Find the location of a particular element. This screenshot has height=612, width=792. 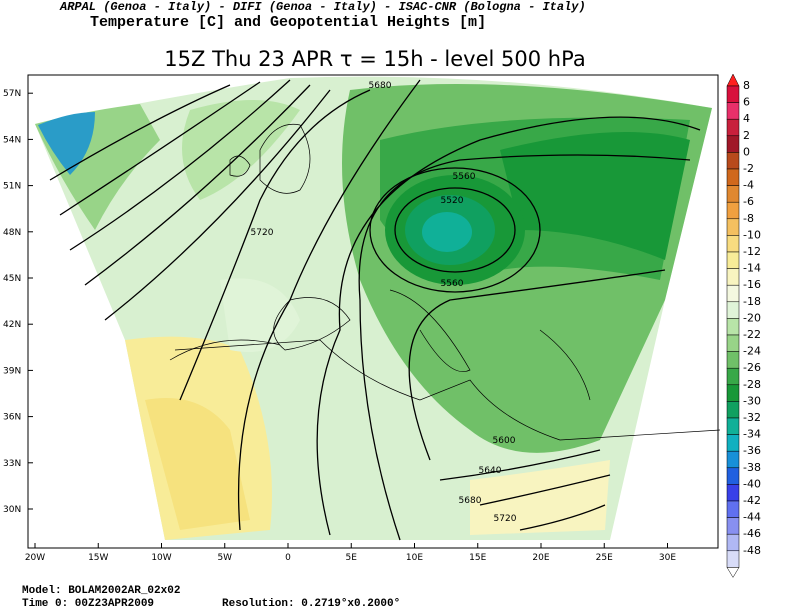

footer-model: Model: BOLAM2002AR_02x02 is located at coordinates (101, 591).